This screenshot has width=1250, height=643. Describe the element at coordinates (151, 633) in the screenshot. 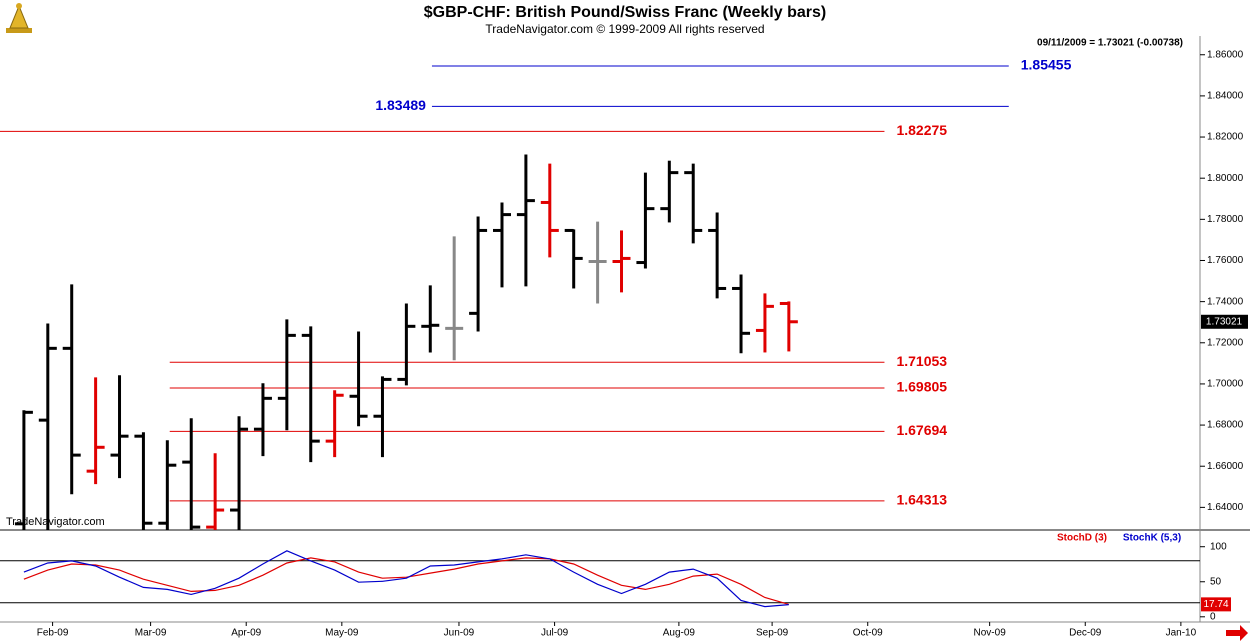

I see `x-tick-label: Mar-09` at that location.